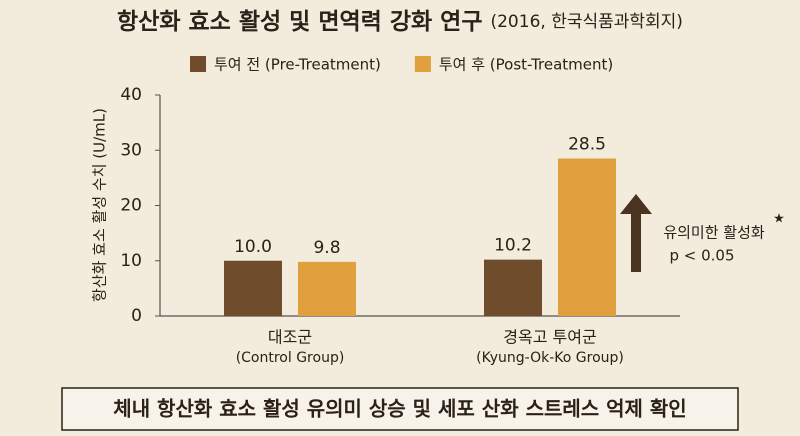 The width and height of the screenshot is (800, 436). Describe the element at coordinates (550, 358) in the screenshot. I see `x-tick-sublabel: (Kyung-Ok-Ko Group)` at that location.